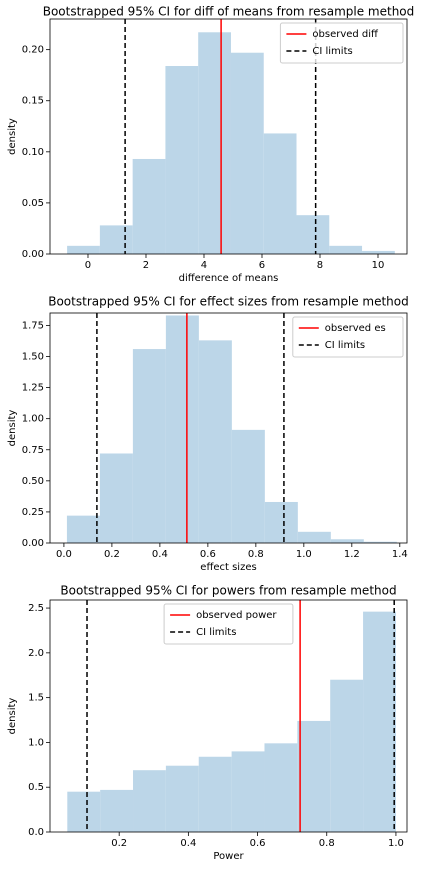 Image resolution: width=425 pixels, height=870 pixels. I want to click on legend-label: observed diff, so click(345, 34).